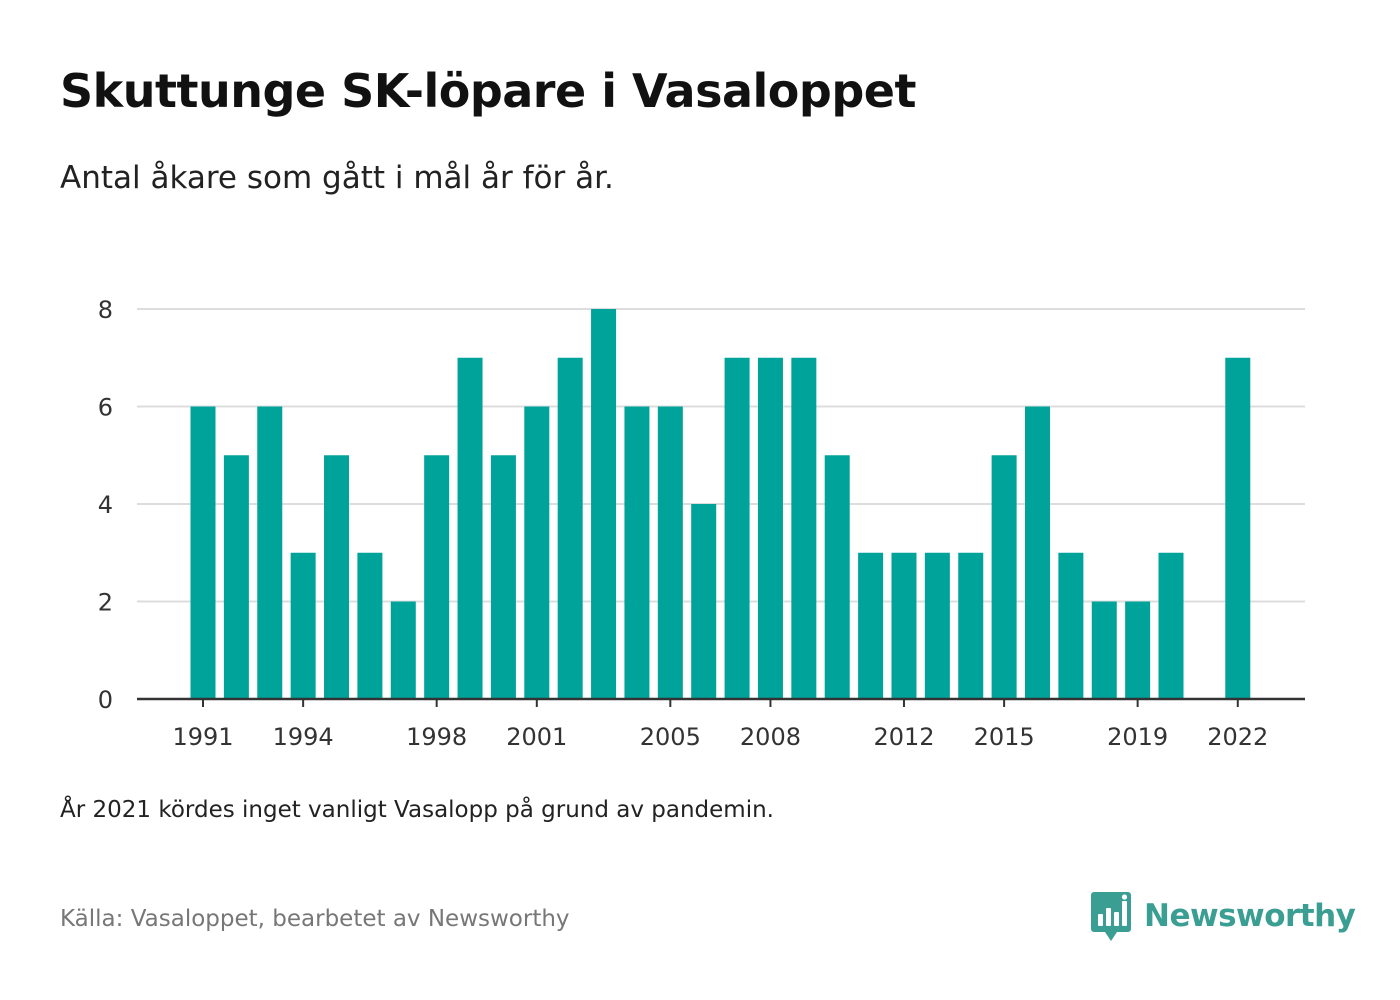 The image size is (1400, 1000). I want to click on bar-1997, so click(403, 650).